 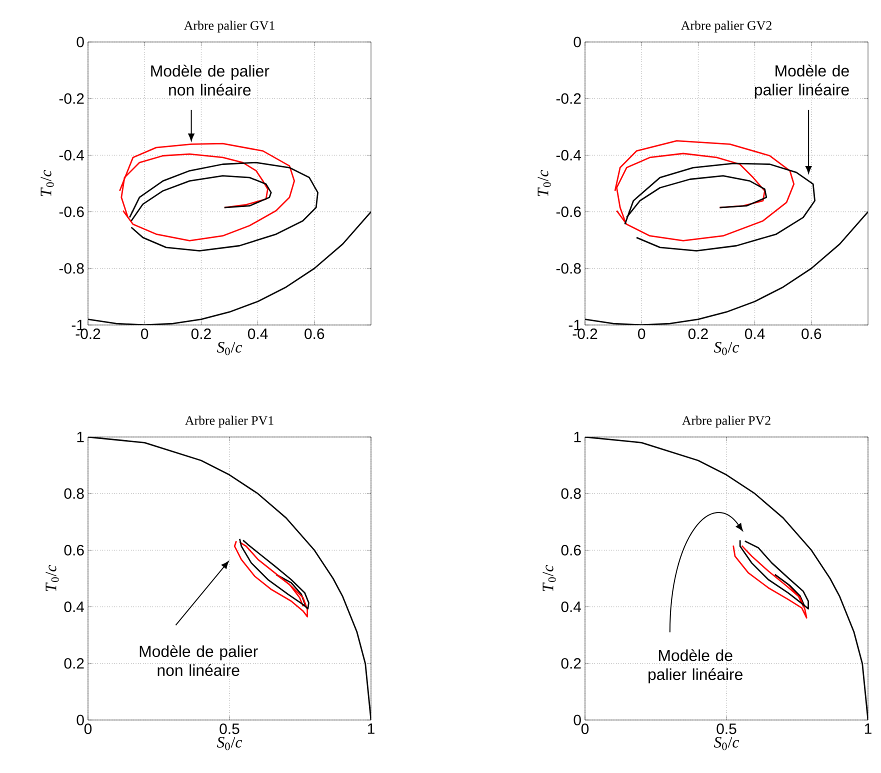 I want to click on chart-title: Arbre palier GV2, so click(x=726, y=26).